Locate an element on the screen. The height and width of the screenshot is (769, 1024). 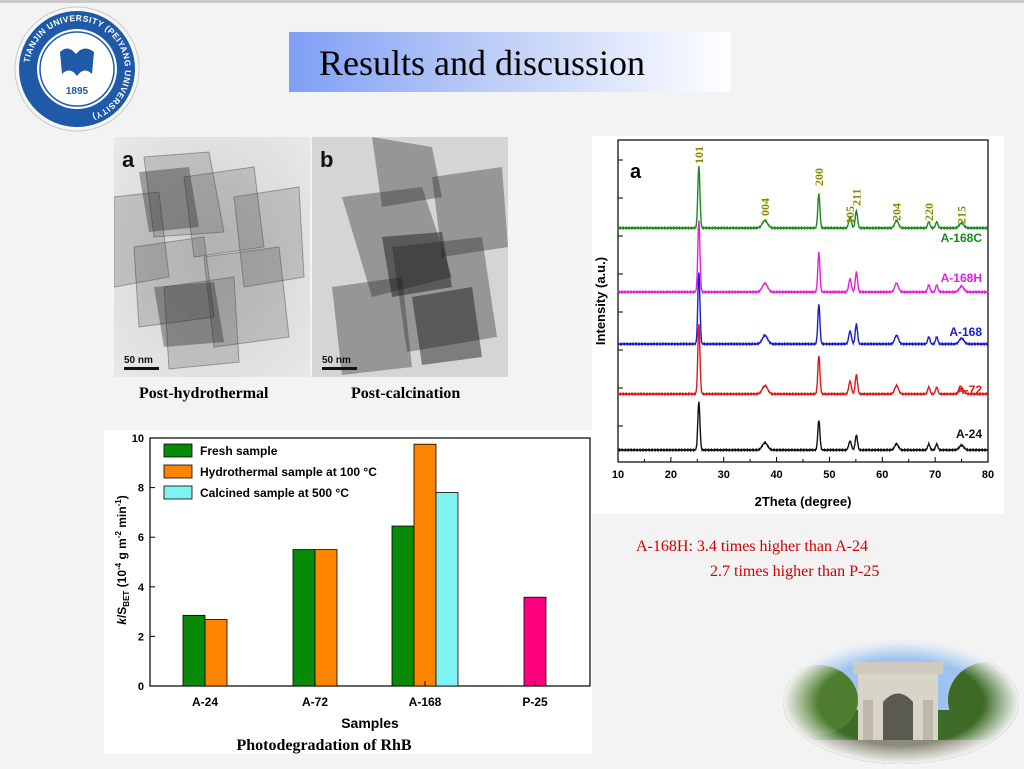
xrd-peak-label: 004 is located at coordinates (765, 207).